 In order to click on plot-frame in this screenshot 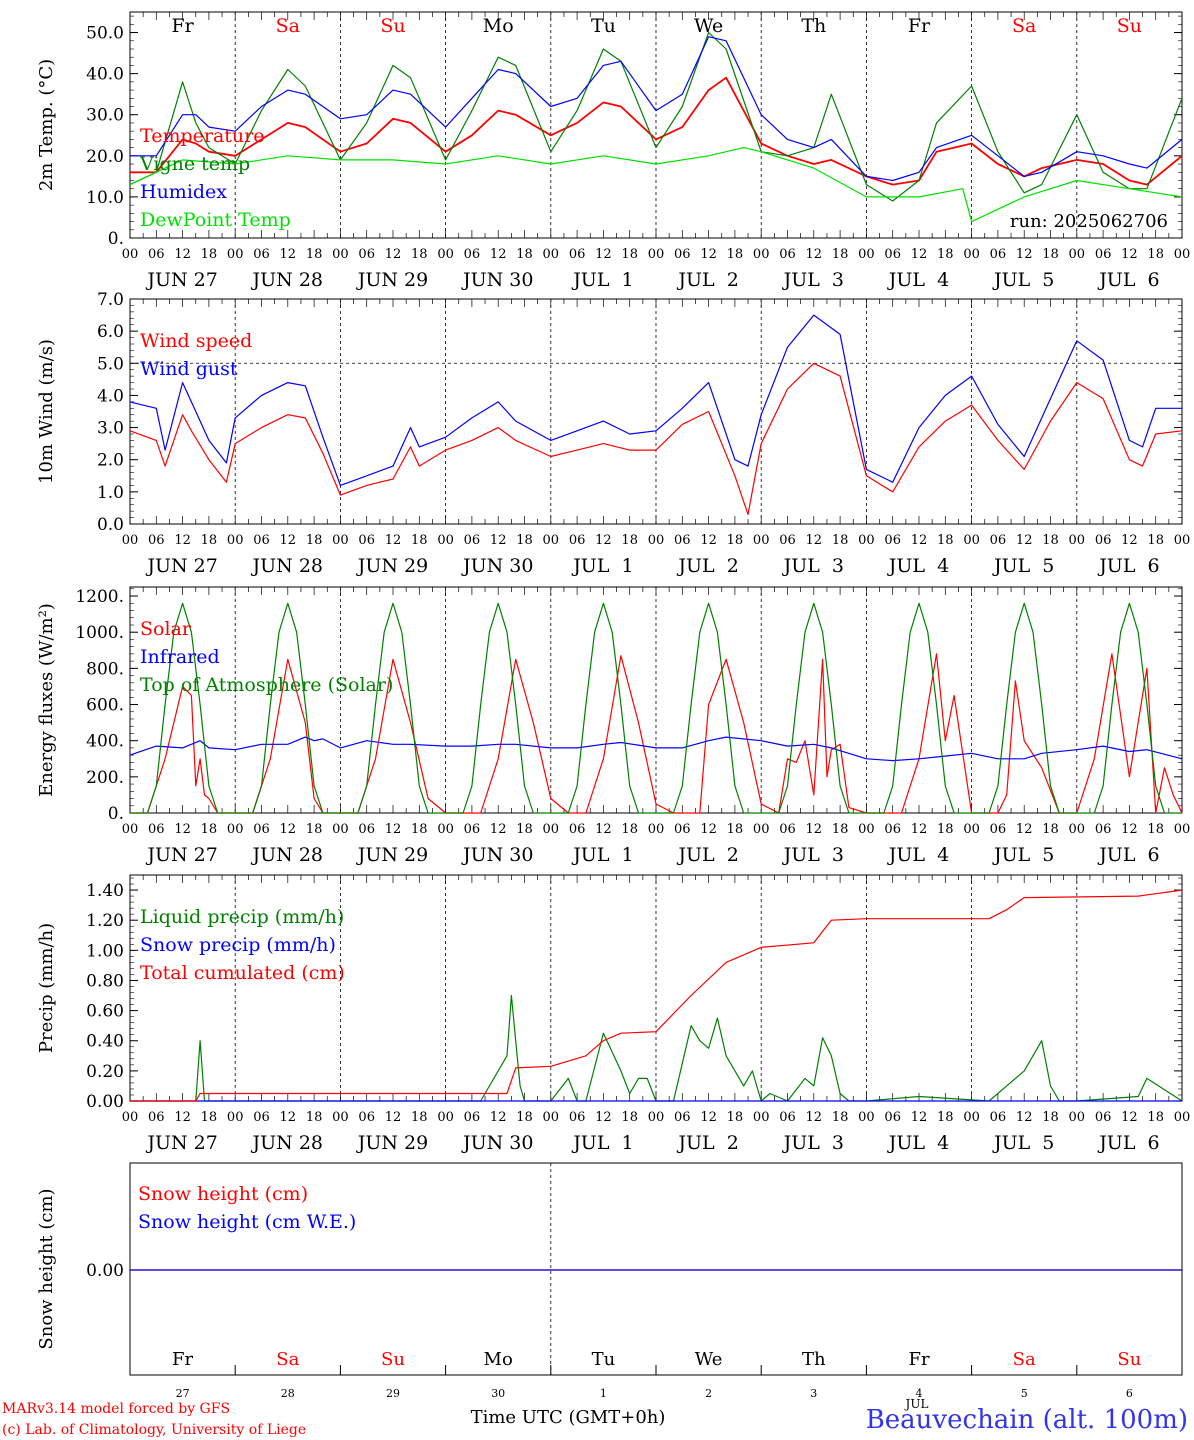, I will do `click(656, 411)`.